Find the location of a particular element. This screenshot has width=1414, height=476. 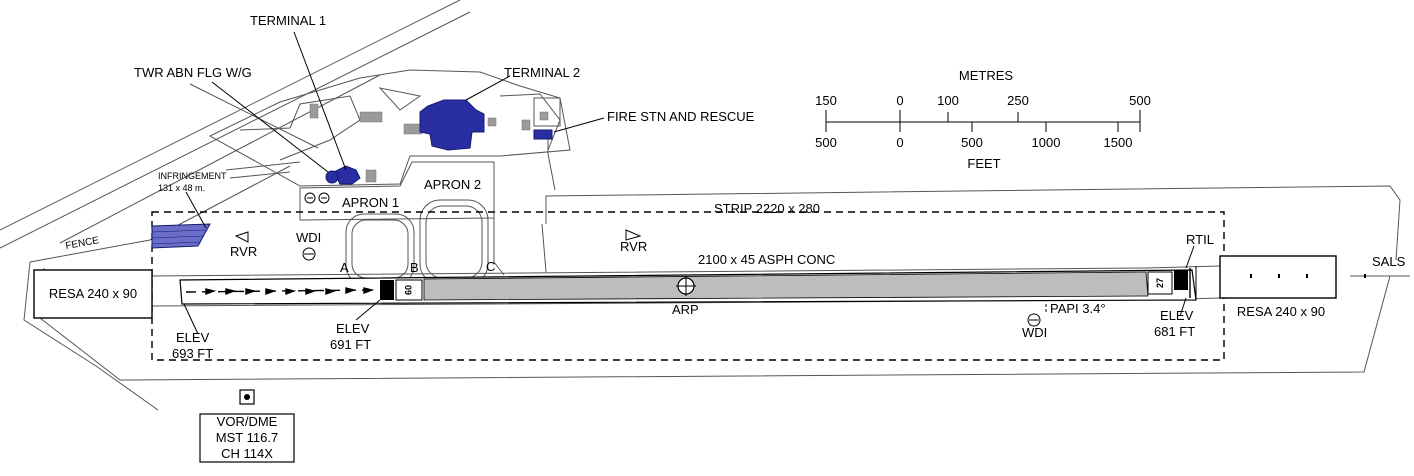

resa-left-box is located at coordinates (93, 294).